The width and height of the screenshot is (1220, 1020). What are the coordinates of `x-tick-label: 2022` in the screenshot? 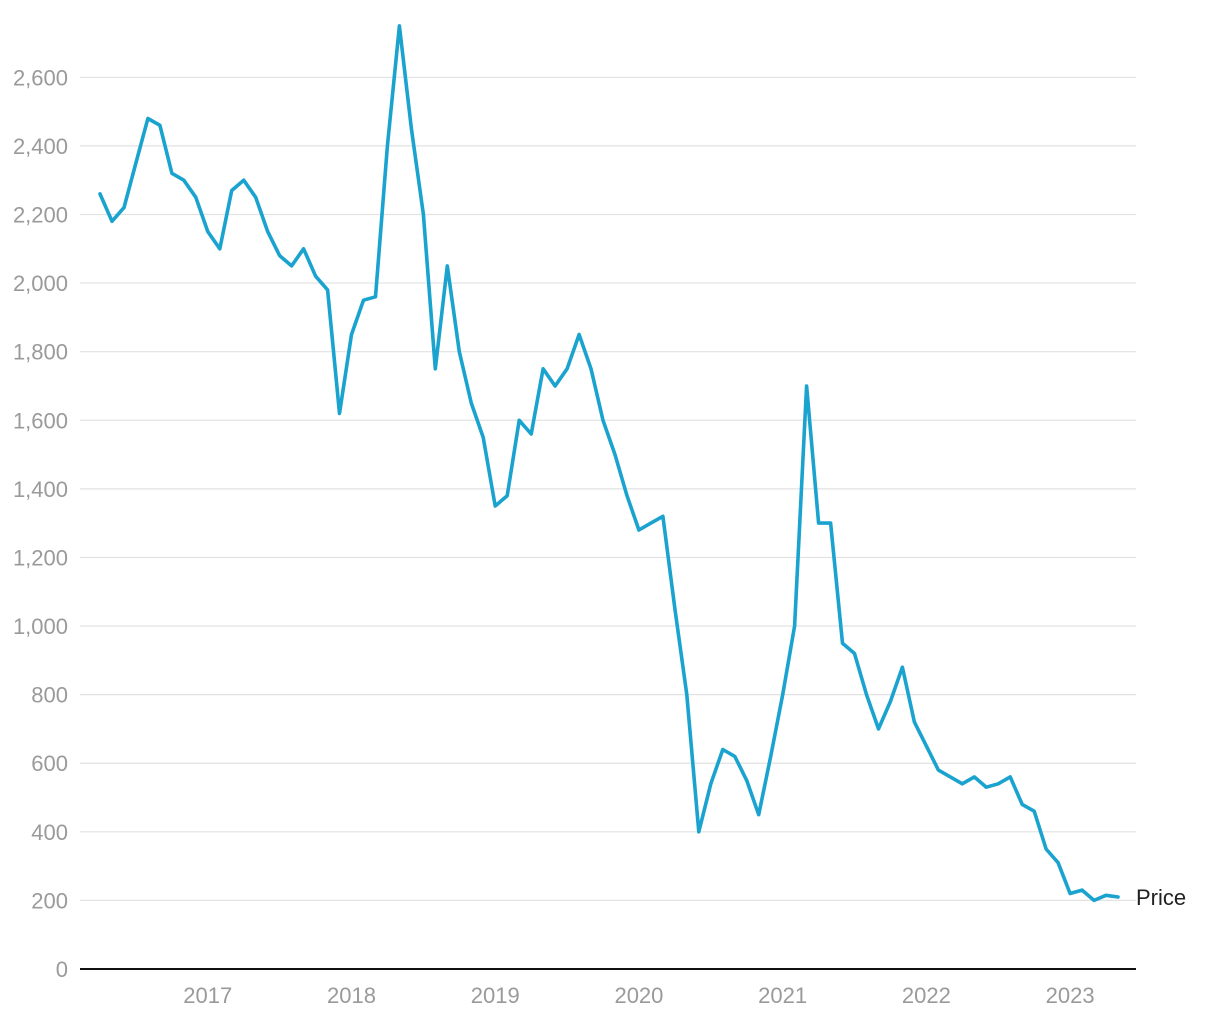 It's located at (926, 995).